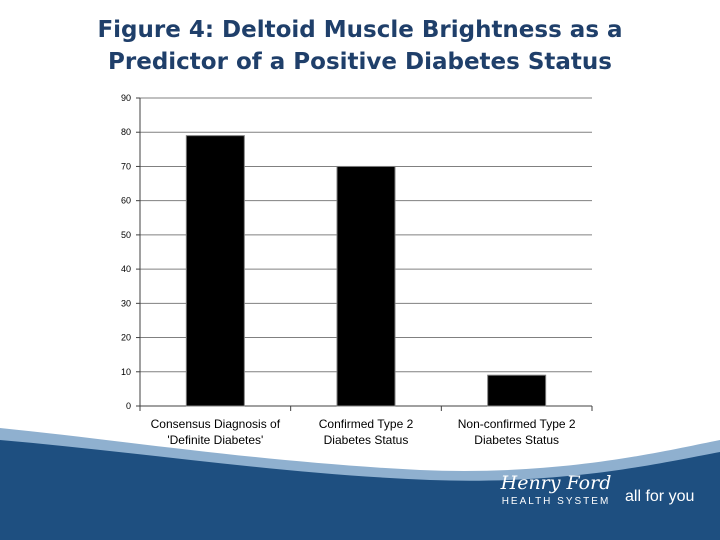 Image resolution: width=720 pixels, height=540 pixels. I want to click on tagline: all for you, so click(660, 496).